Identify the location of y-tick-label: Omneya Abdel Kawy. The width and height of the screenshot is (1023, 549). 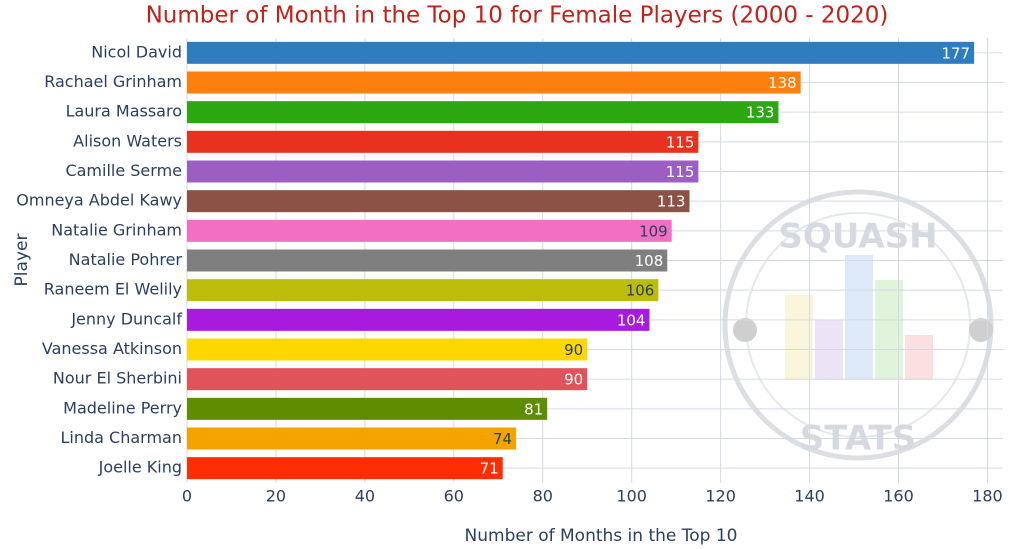
(99, 200).